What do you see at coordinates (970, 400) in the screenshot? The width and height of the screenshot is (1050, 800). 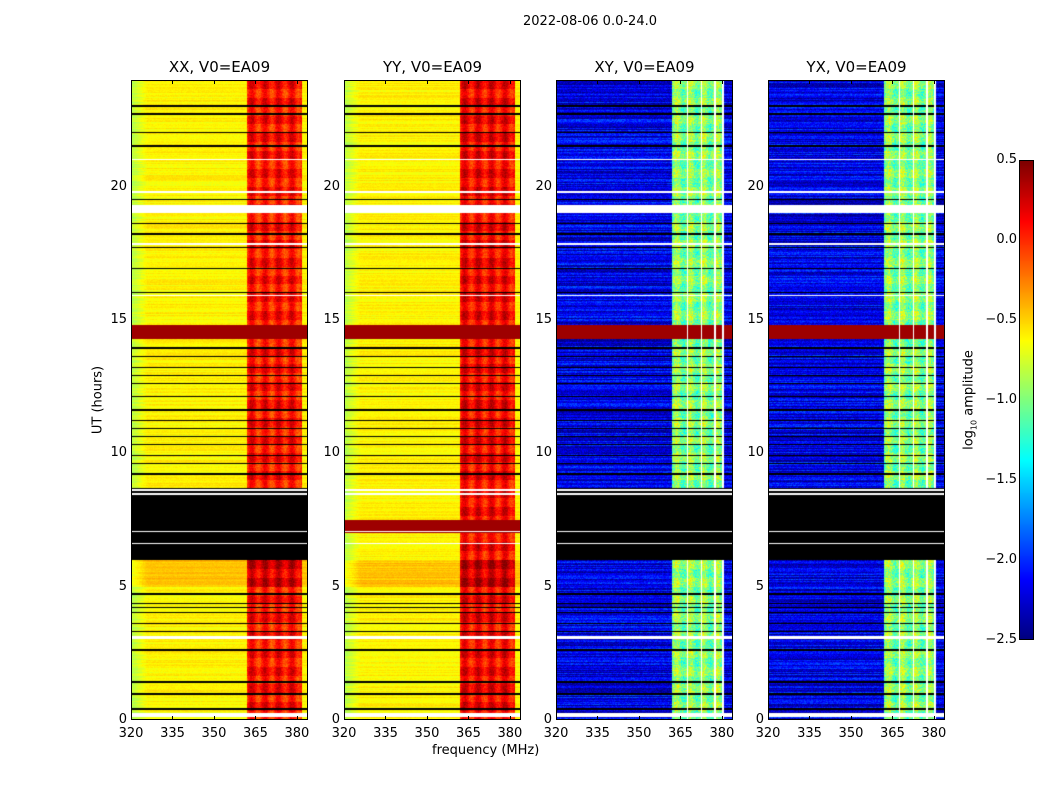 I see `colorbar-label: log10 amplitude` at bounding box center [970, 400].